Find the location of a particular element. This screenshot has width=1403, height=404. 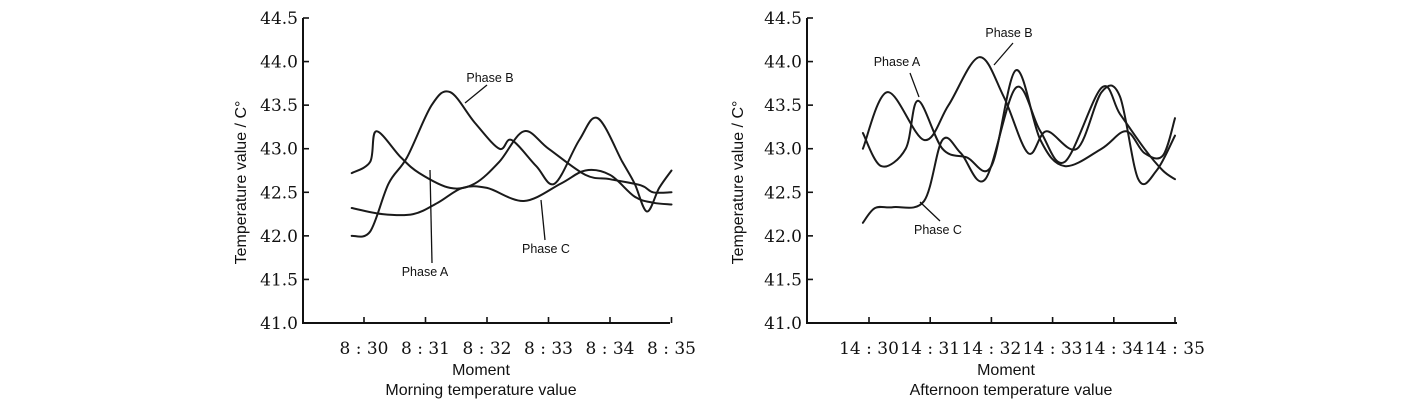

x-tick-label: 8 : 30 is located at coordinates (364, 349).